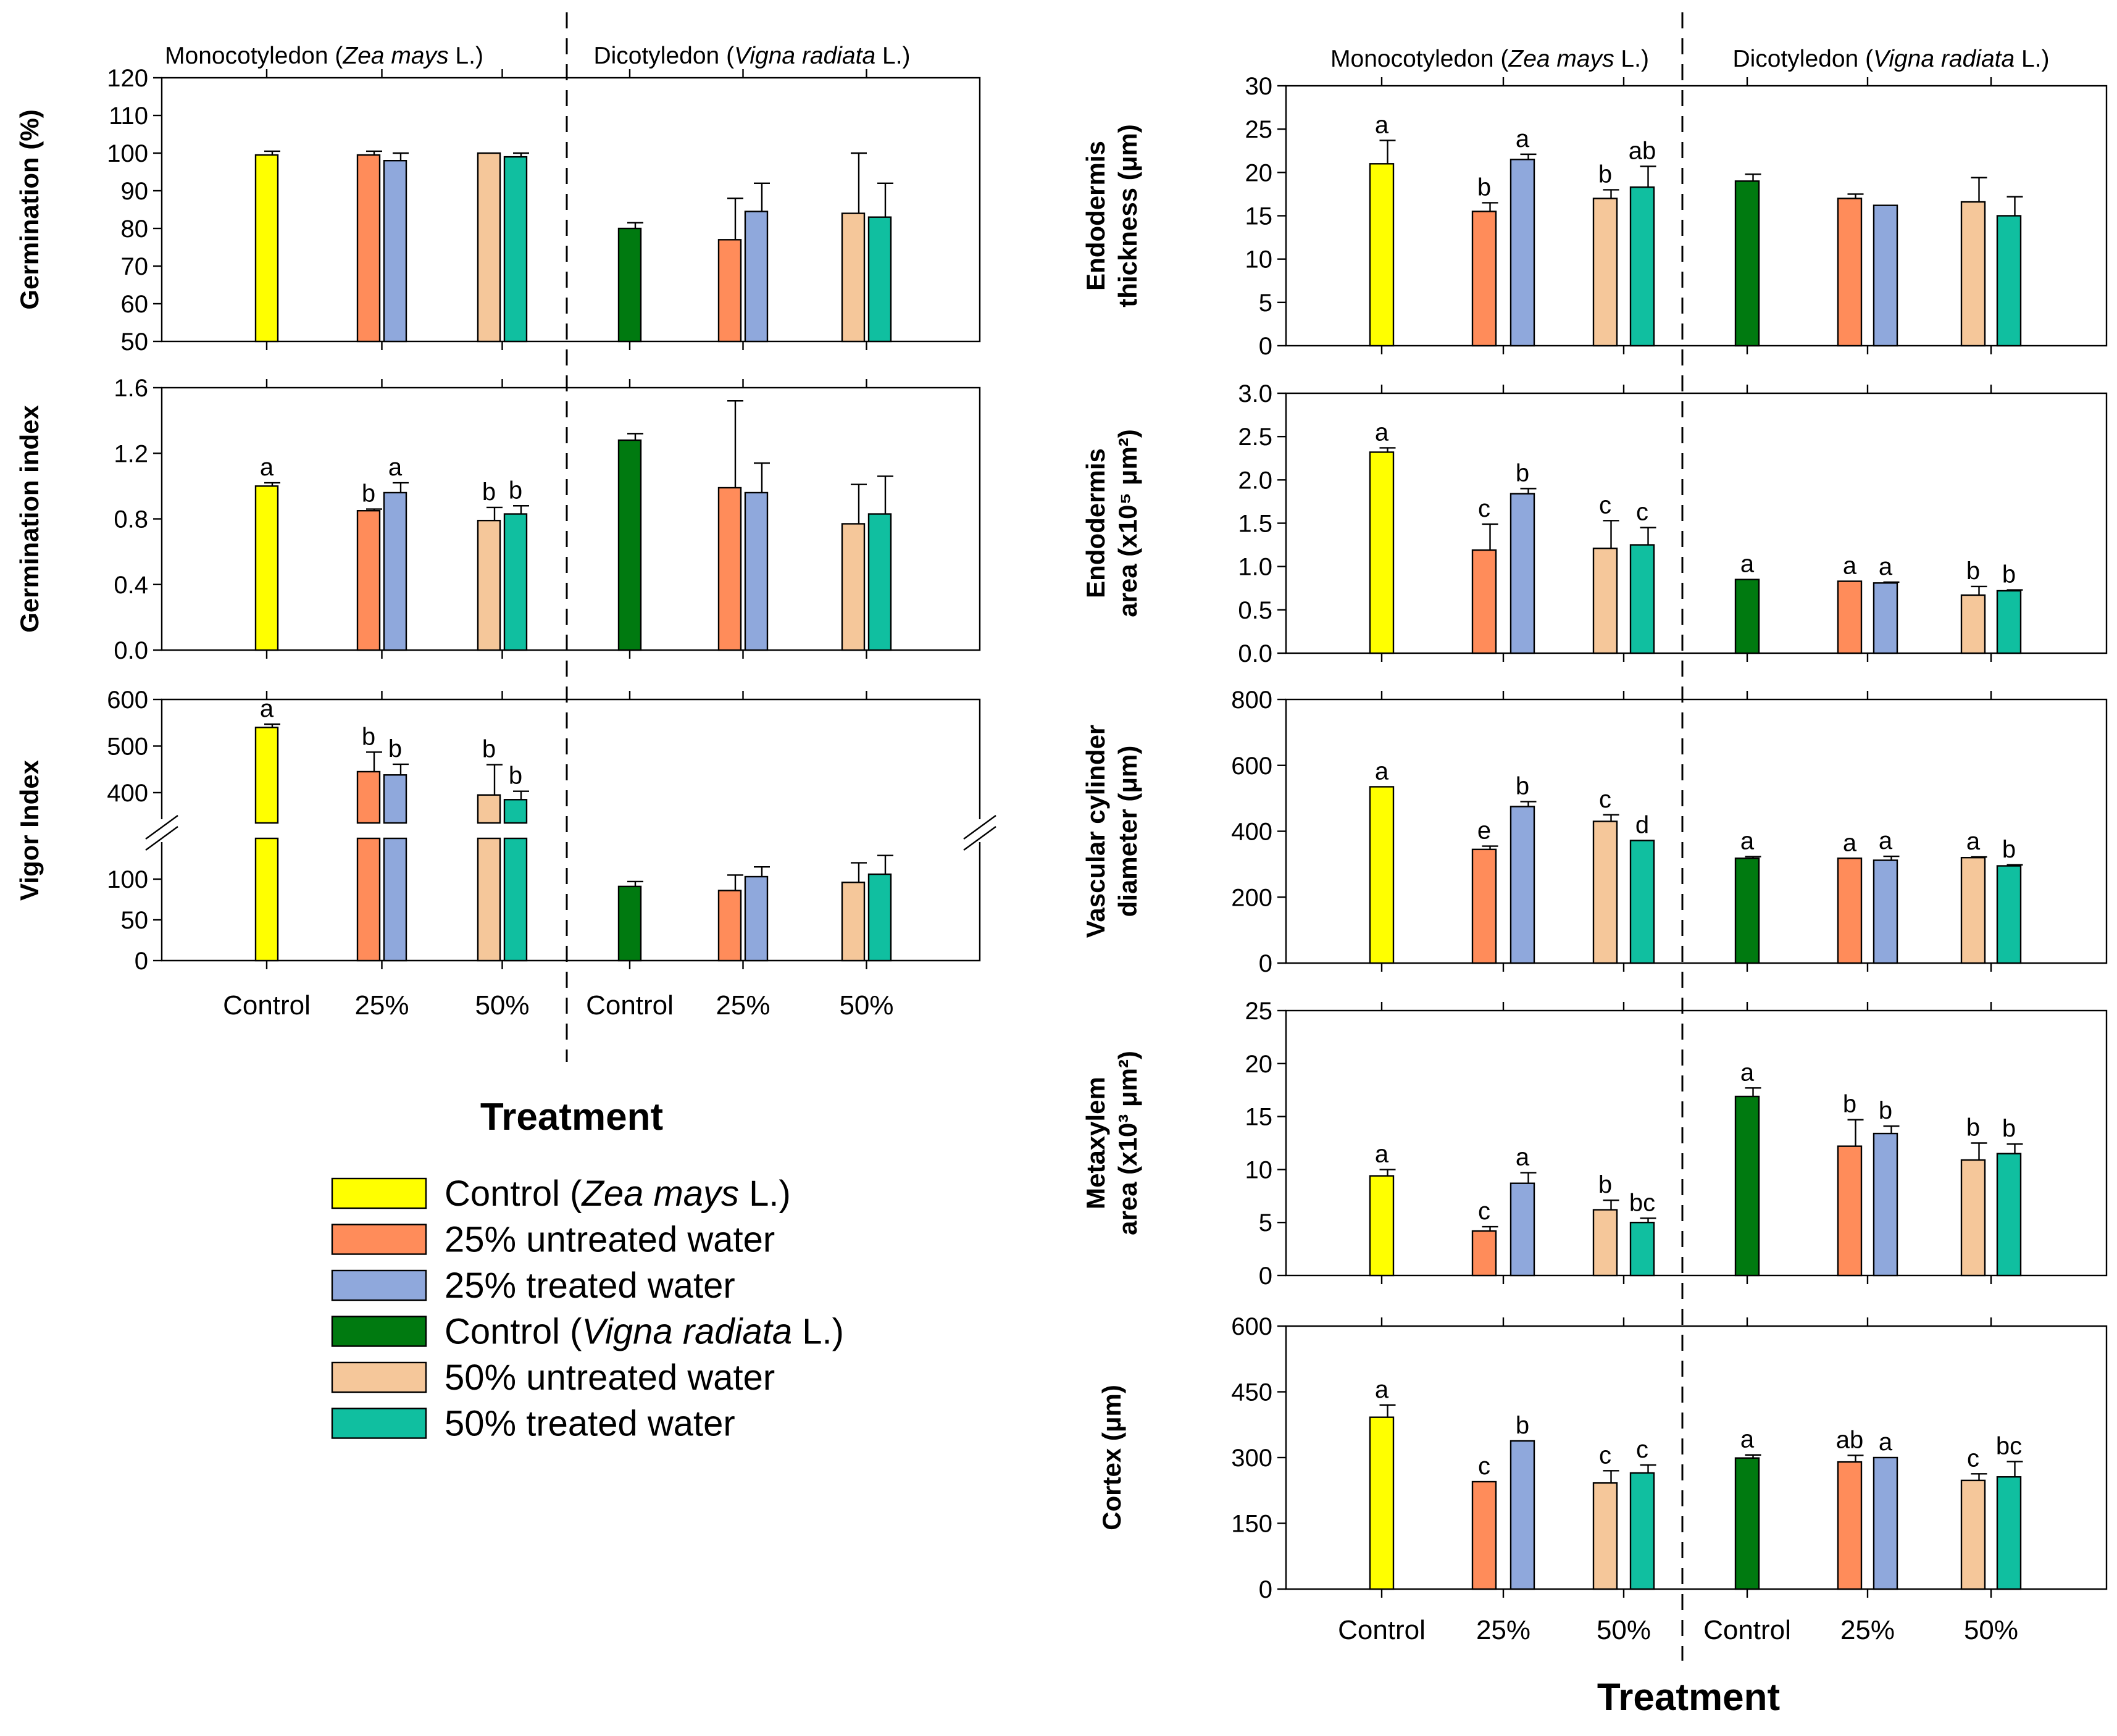 The image size is (2117, 1736). I want to click on y-axis-label: Endodermis thickness (μm), so click(1111, 215).